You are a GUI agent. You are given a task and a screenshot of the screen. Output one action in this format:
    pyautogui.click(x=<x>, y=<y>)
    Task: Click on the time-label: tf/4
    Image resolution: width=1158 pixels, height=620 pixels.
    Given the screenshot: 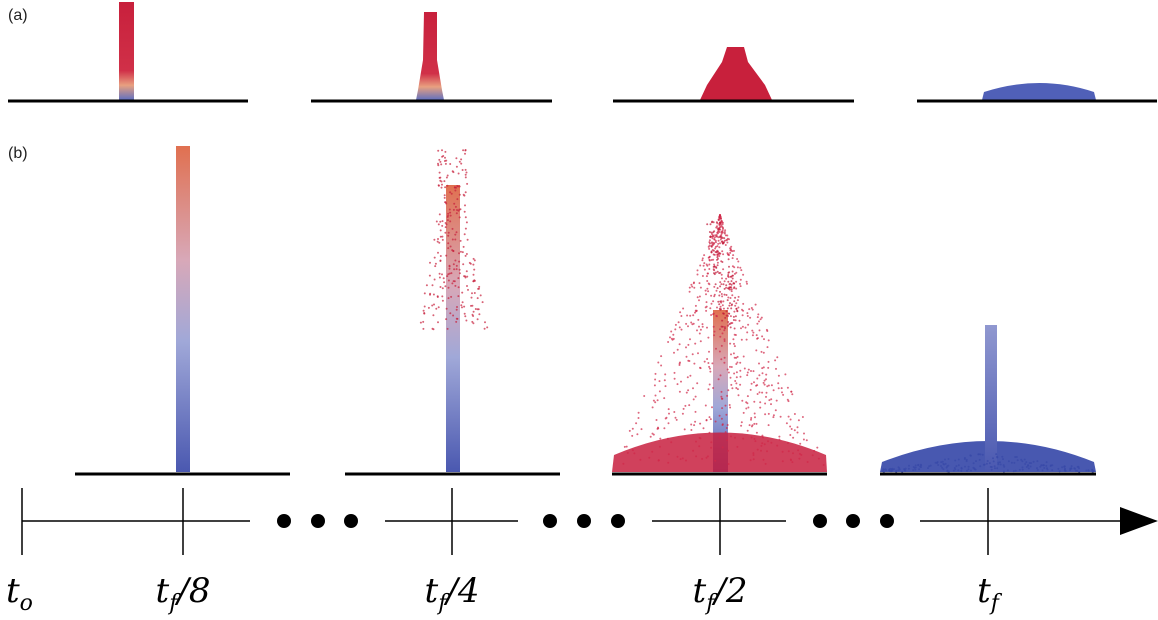 What is the action you would take?
    pyautogui.click(x=452, y=593)
    